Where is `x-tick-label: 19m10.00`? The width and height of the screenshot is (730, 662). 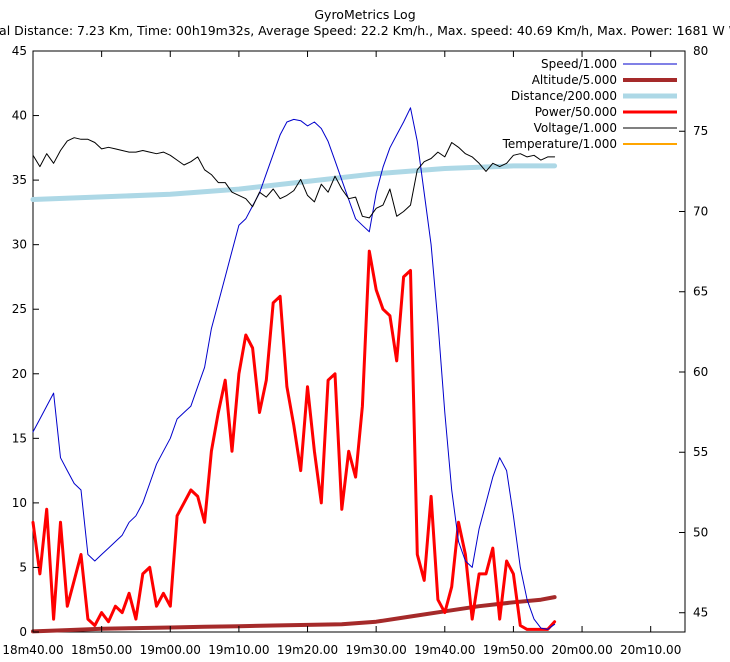
x-tick-label: 19m10.00 is located at coordinates (238, 650).